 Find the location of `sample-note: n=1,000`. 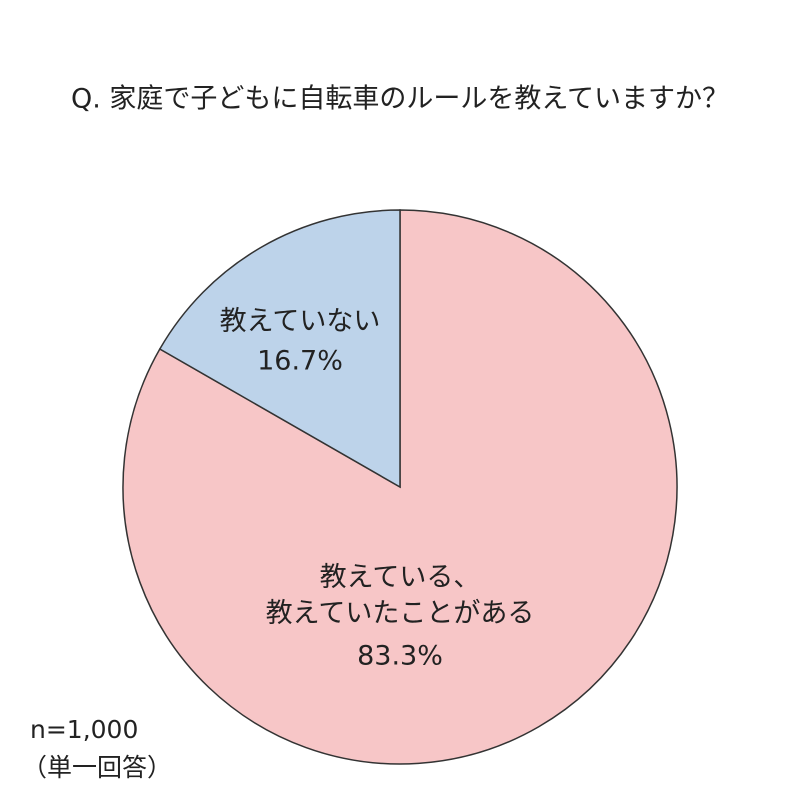

sample-note: n=1,000 is located at coordinates (84, 729).